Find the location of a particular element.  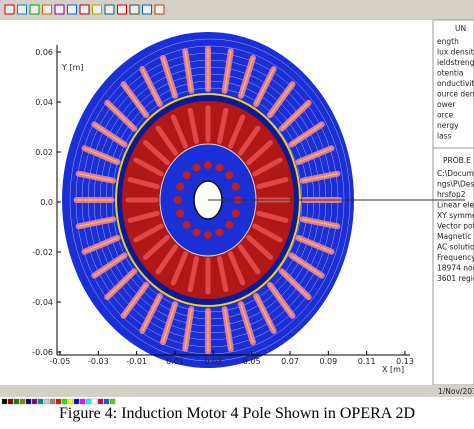

color-palette is located at coordinates (58, 401).